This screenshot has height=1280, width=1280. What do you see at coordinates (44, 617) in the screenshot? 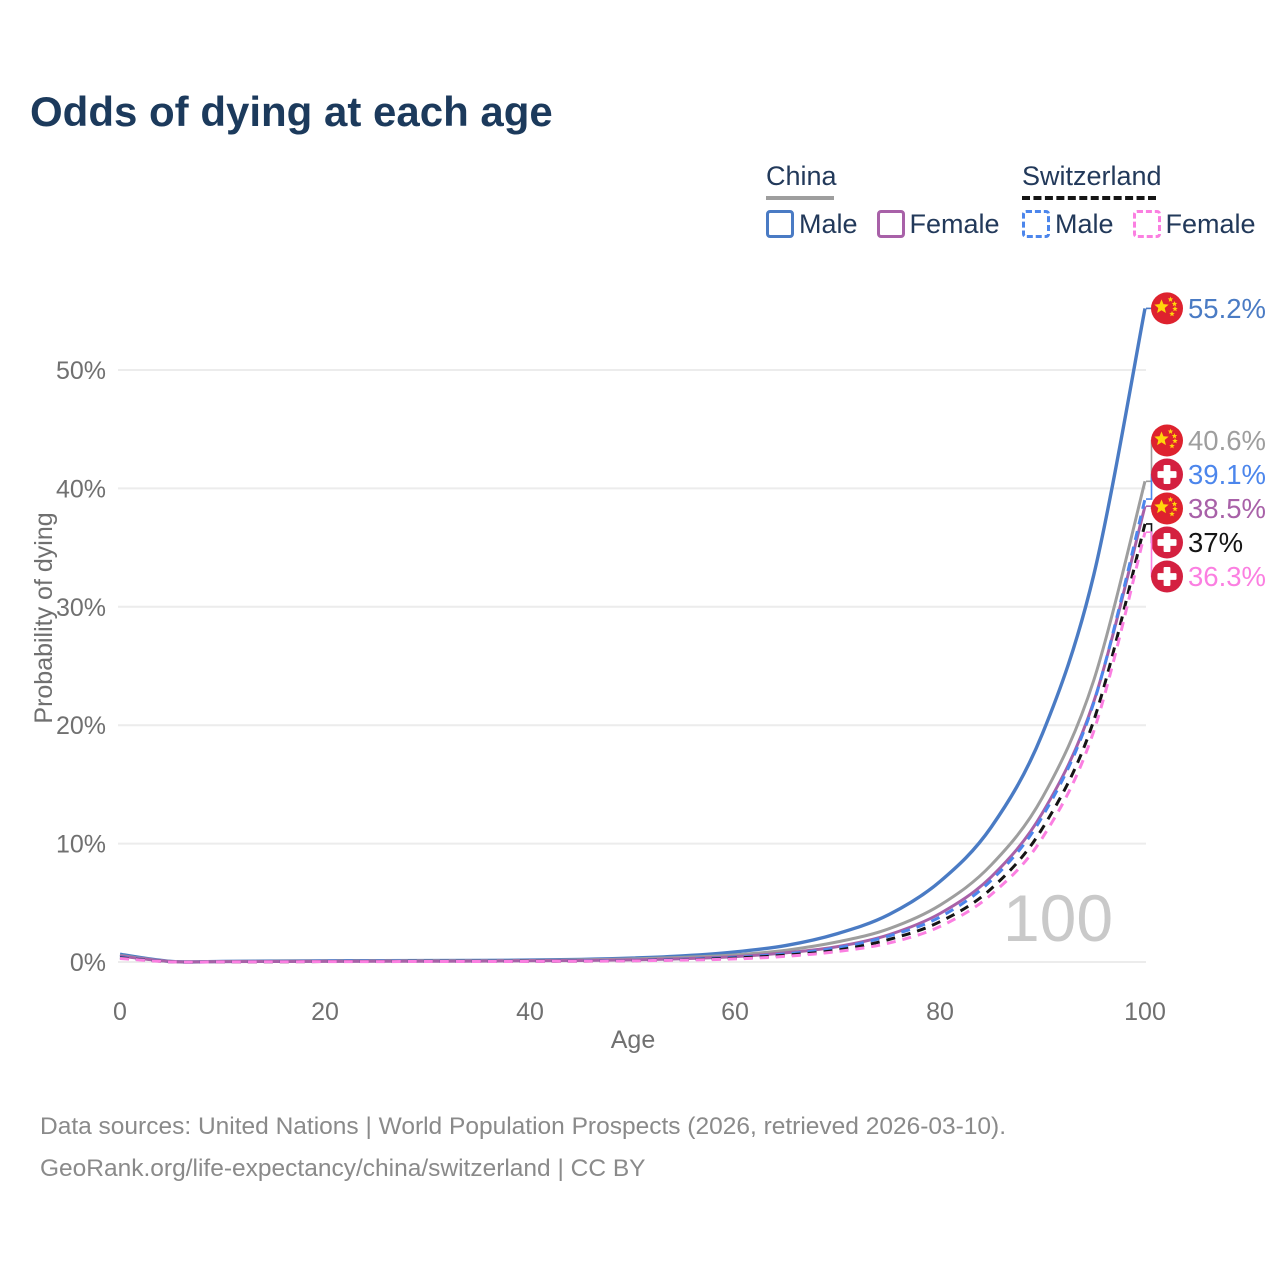
I see `y-axis-title: Probability of dying` at bounding box center [44, 617].